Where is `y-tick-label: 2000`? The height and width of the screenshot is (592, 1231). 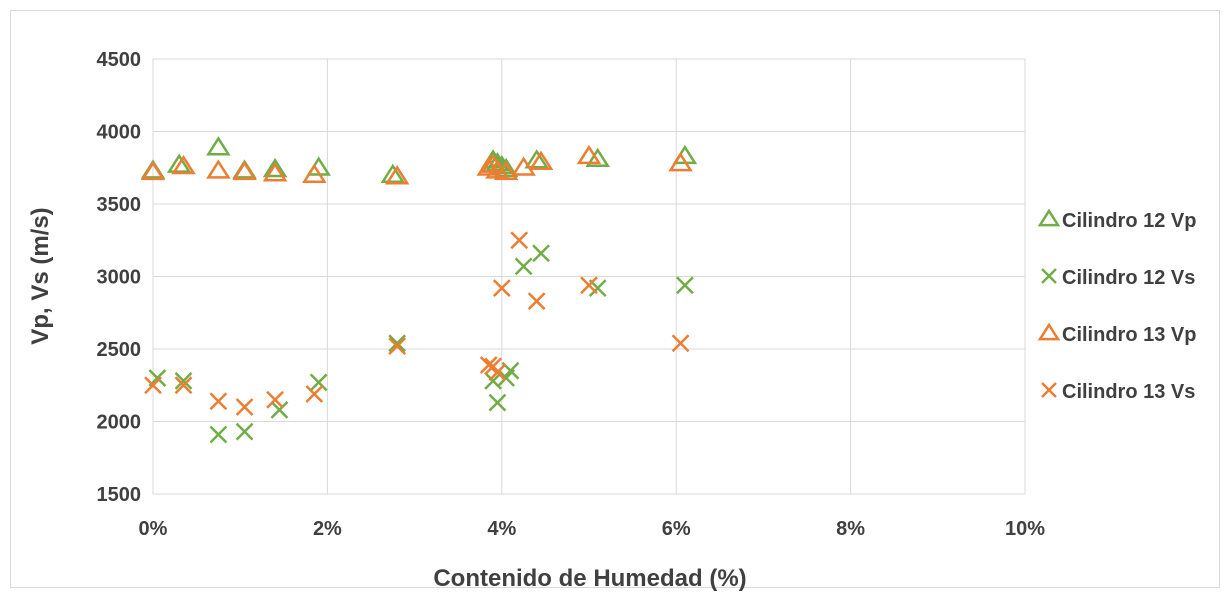
y-tick-label: 2000 is located at coordinates (119, 423).